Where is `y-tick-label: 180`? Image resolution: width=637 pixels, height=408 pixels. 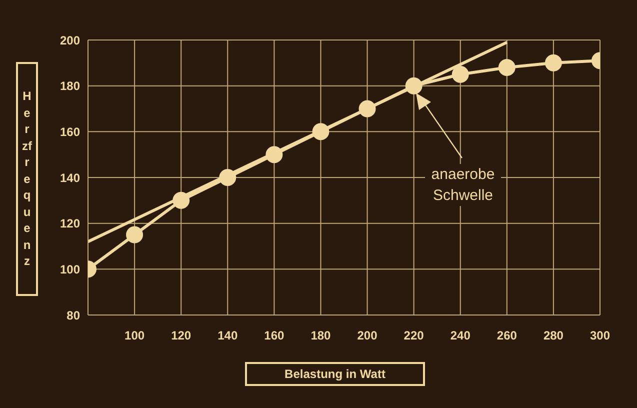
y-tick-label: 180 is located at coordinates (70, 86).